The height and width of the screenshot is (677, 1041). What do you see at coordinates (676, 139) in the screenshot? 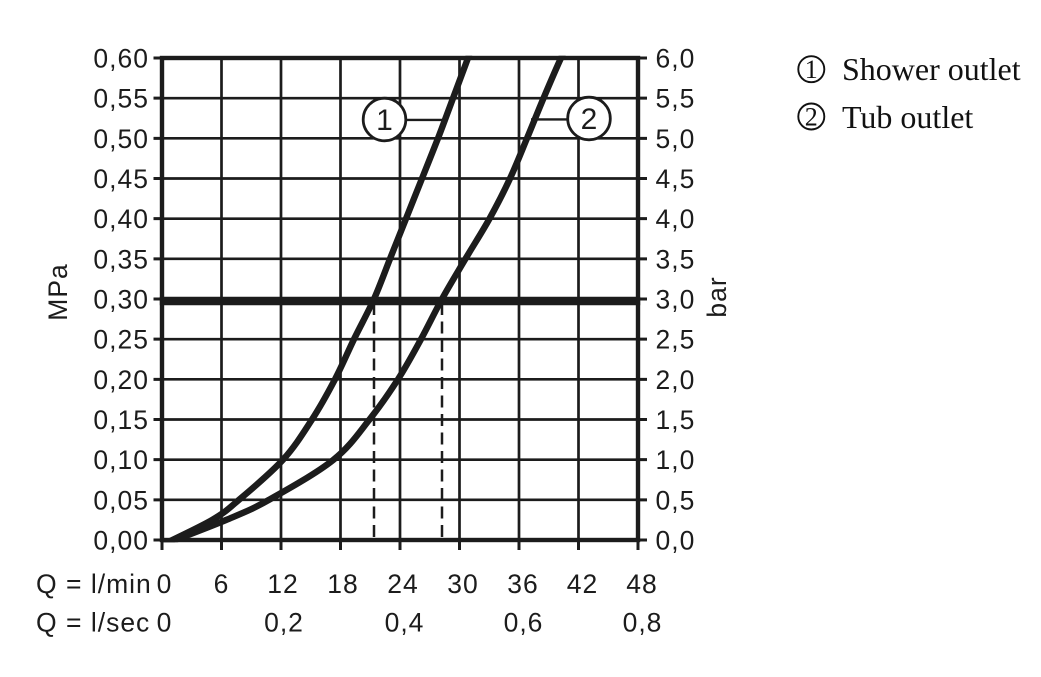
I see `svg-text: 5,0` at bounding box center [676, 139].